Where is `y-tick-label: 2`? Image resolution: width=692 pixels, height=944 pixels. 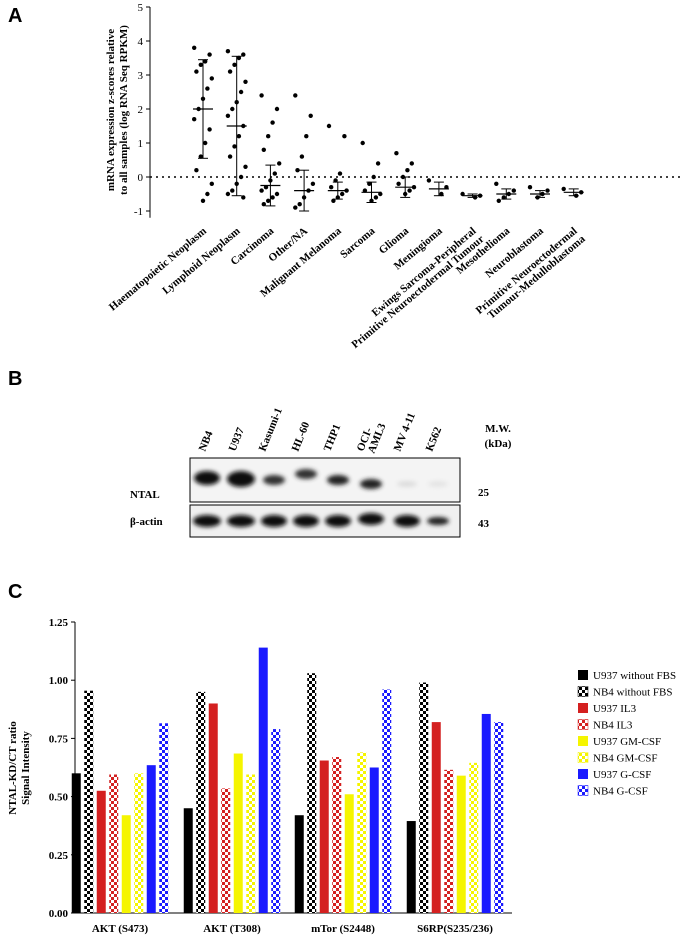 y-tick-label: 2 is located at coordinates (141, 110).